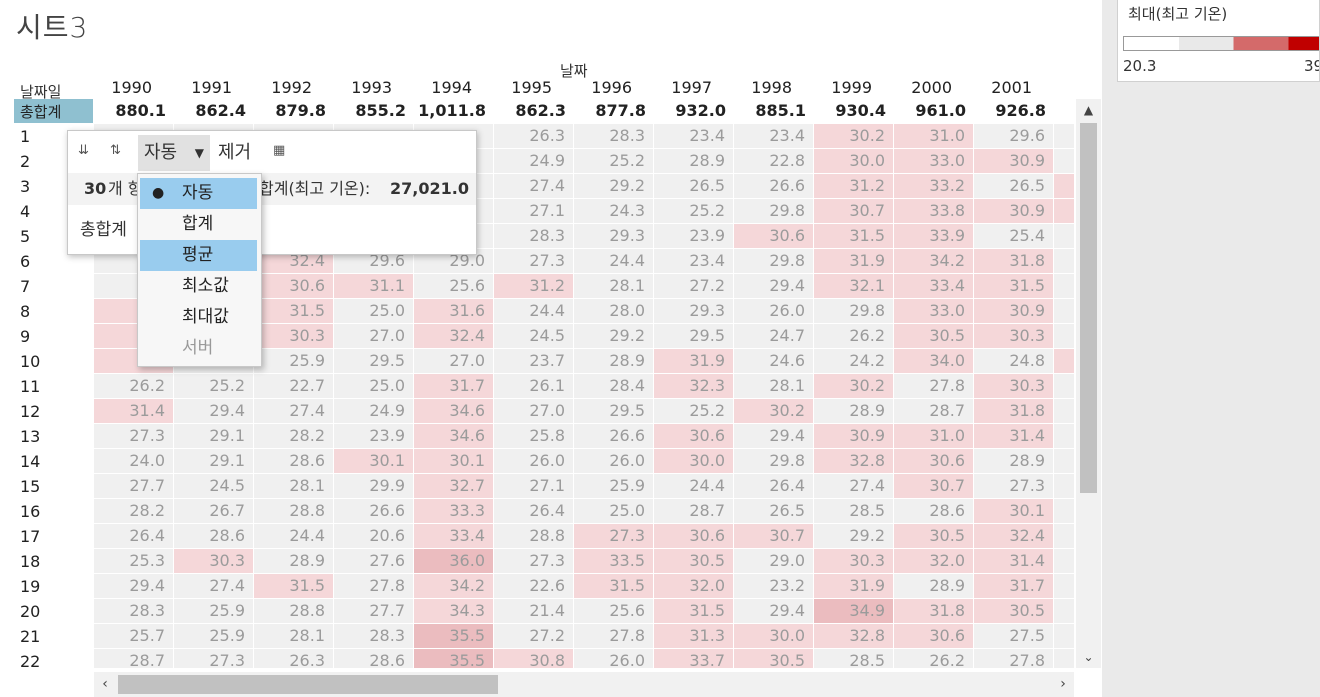 This screenshot has height=697, width=1320. Describe the element at coordinates (693, 586) in the screenshot. I see `table-cell: 32.0` at that location.